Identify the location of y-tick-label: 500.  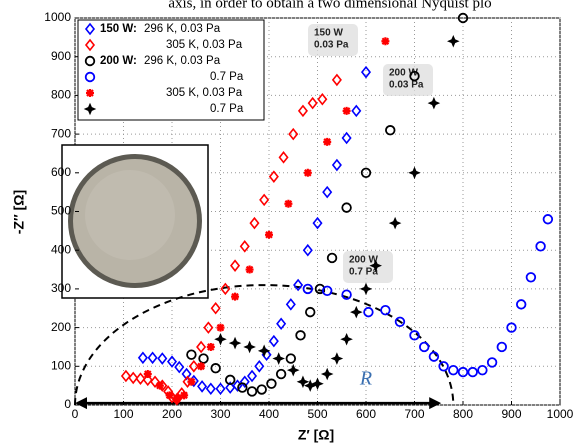
(61, 211).